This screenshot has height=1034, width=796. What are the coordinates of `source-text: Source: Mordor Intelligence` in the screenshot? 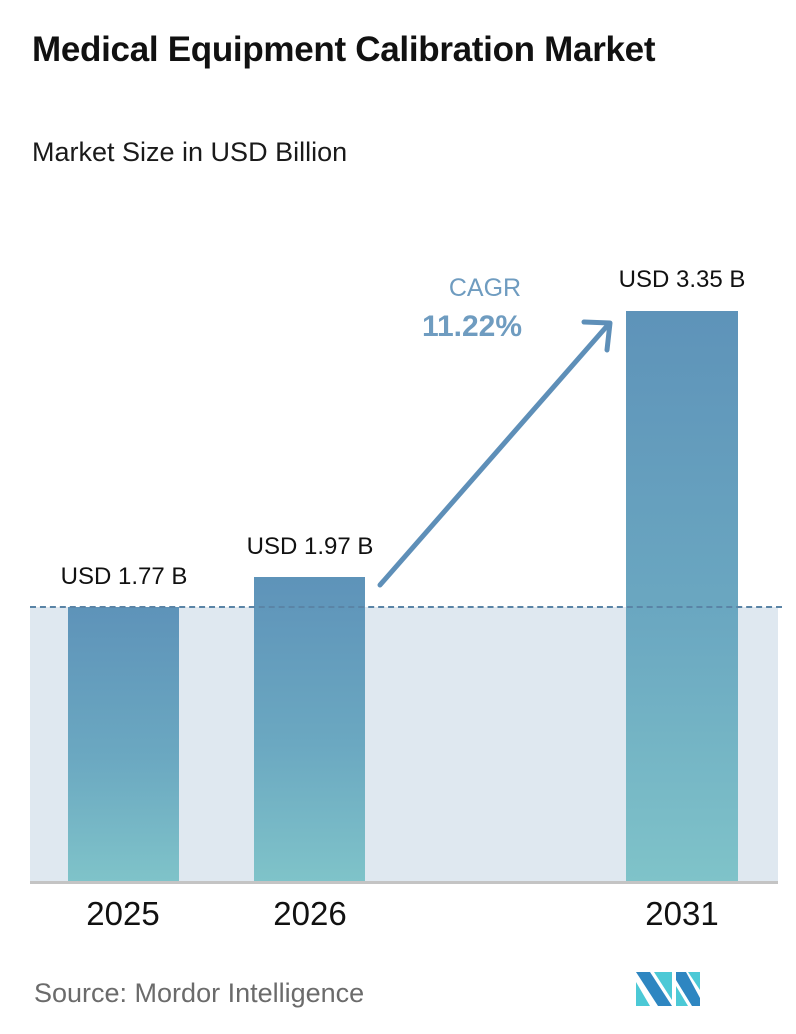 It's located at (199, 993).